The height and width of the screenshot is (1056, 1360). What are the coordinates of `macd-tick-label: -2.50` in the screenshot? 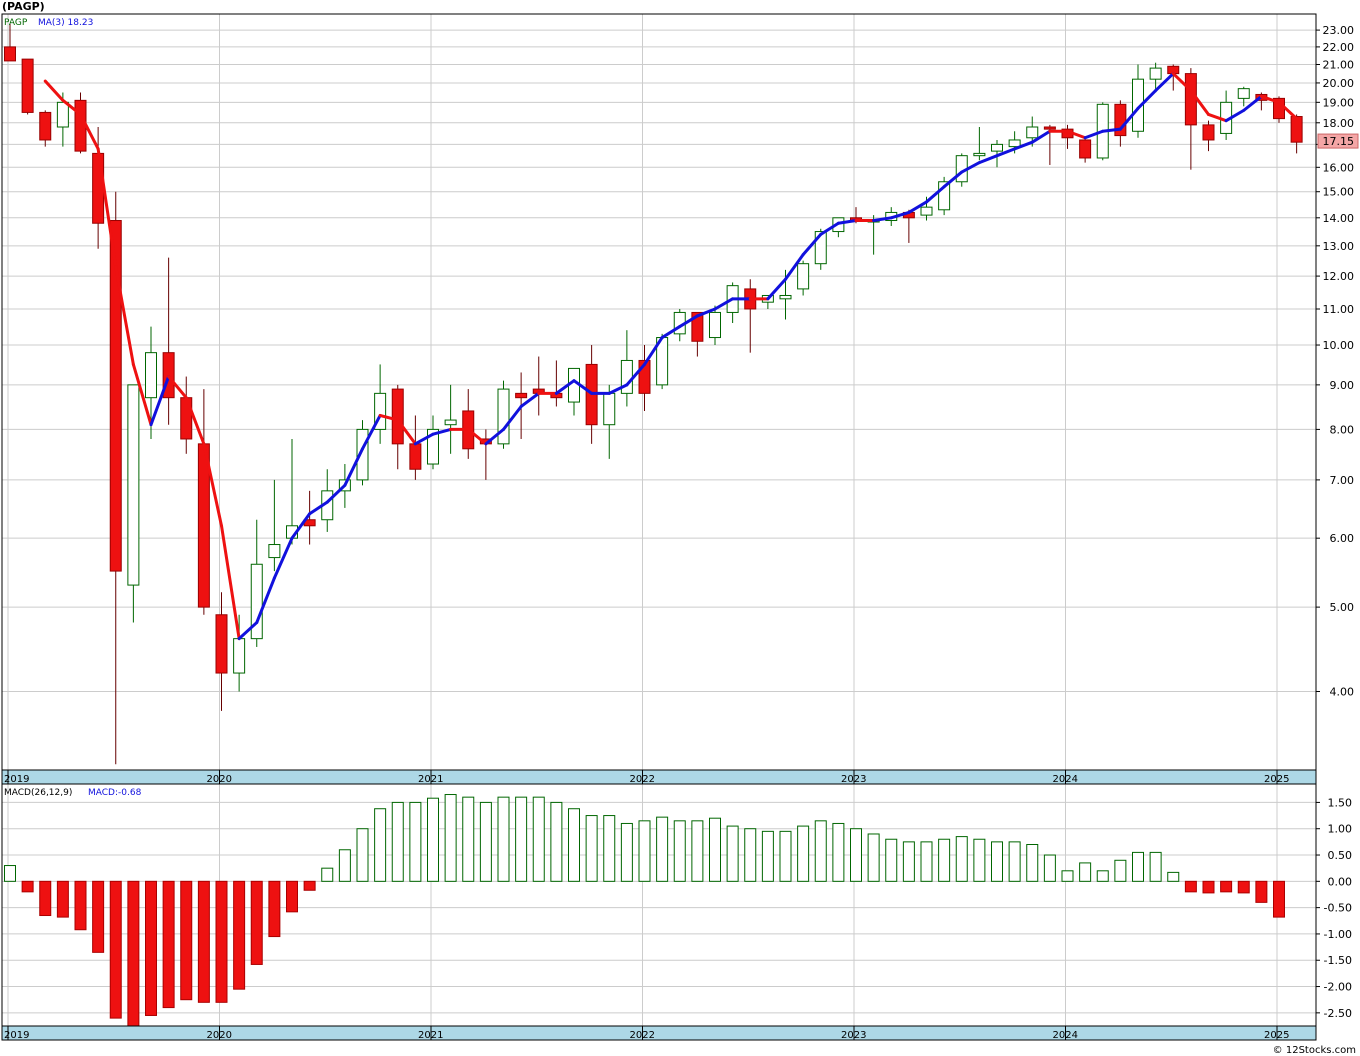 It's located at (1338, 1013).